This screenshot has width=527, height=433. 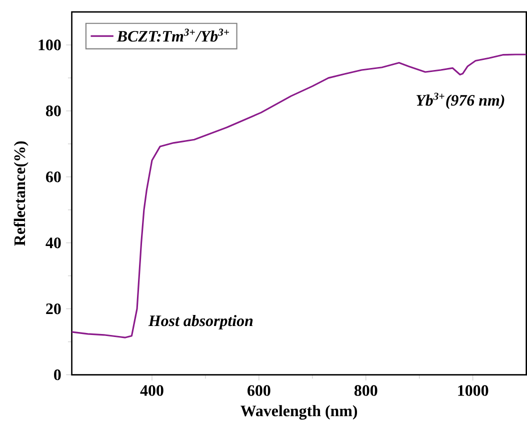 I want to click on annotation: Host absorption, so click(x=200, y=322).